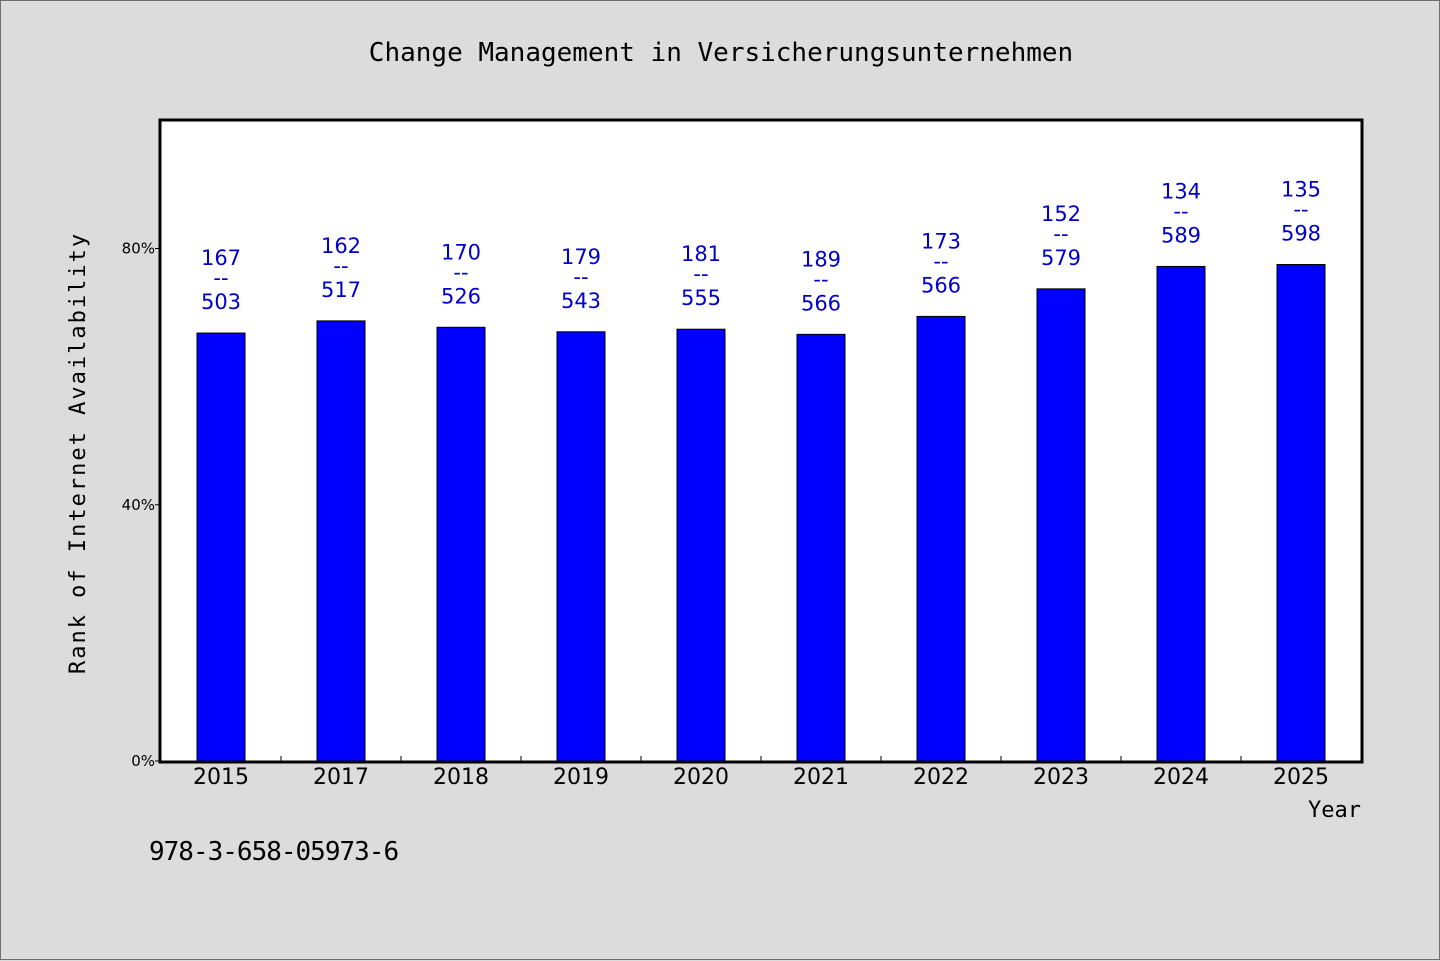 The height and width of the screenshot is (961, 1440). I want to click on data-label-bottom: 543, so click(581, 301).